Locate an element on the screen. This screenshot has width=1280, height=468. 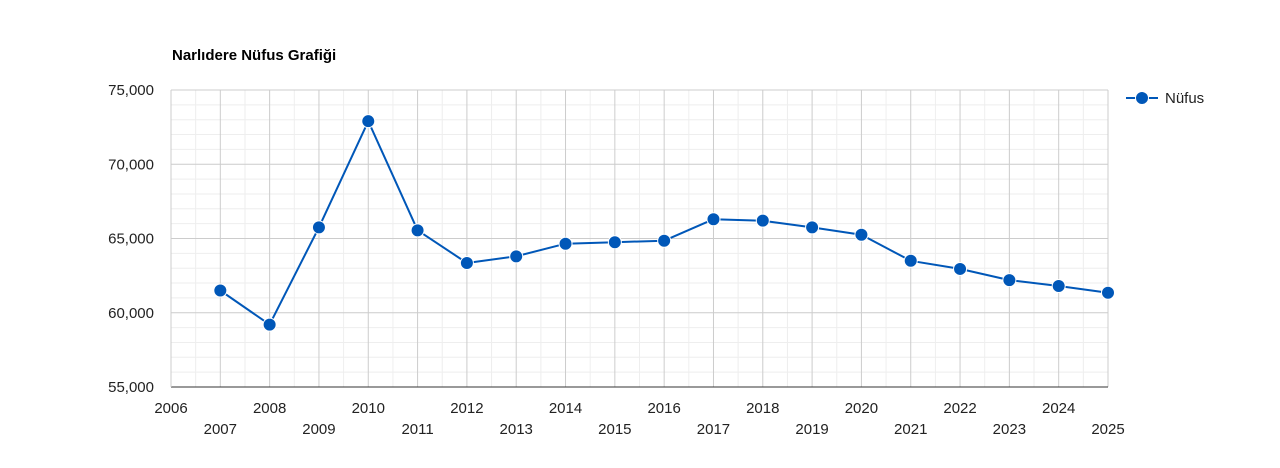
x-tick-label: 2021 is located at coordinates (910, 429).